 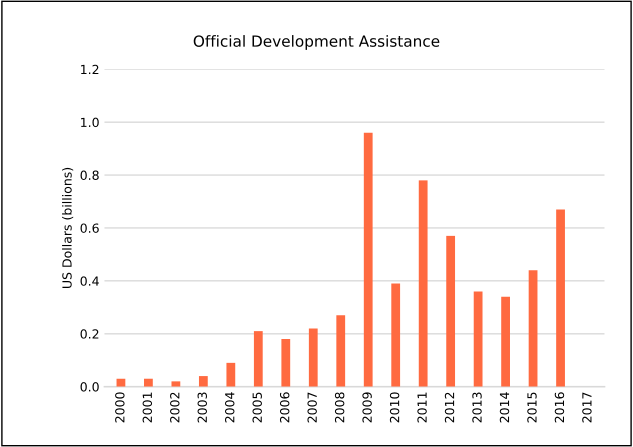 I want to click on x-tick-label: 2002, so click(x=175, y=407).